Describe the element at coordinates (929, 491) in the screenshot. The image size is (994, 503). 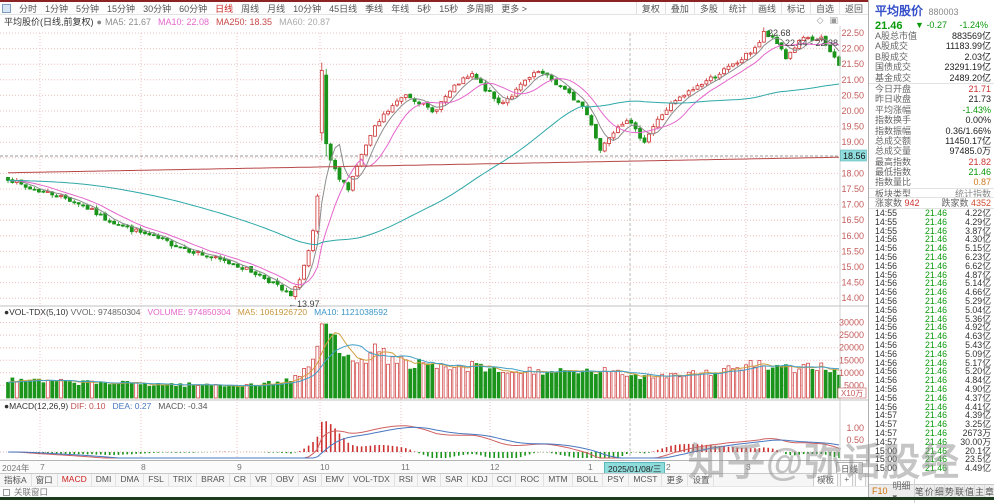
I see `panel-tab-价: 价` at that location.